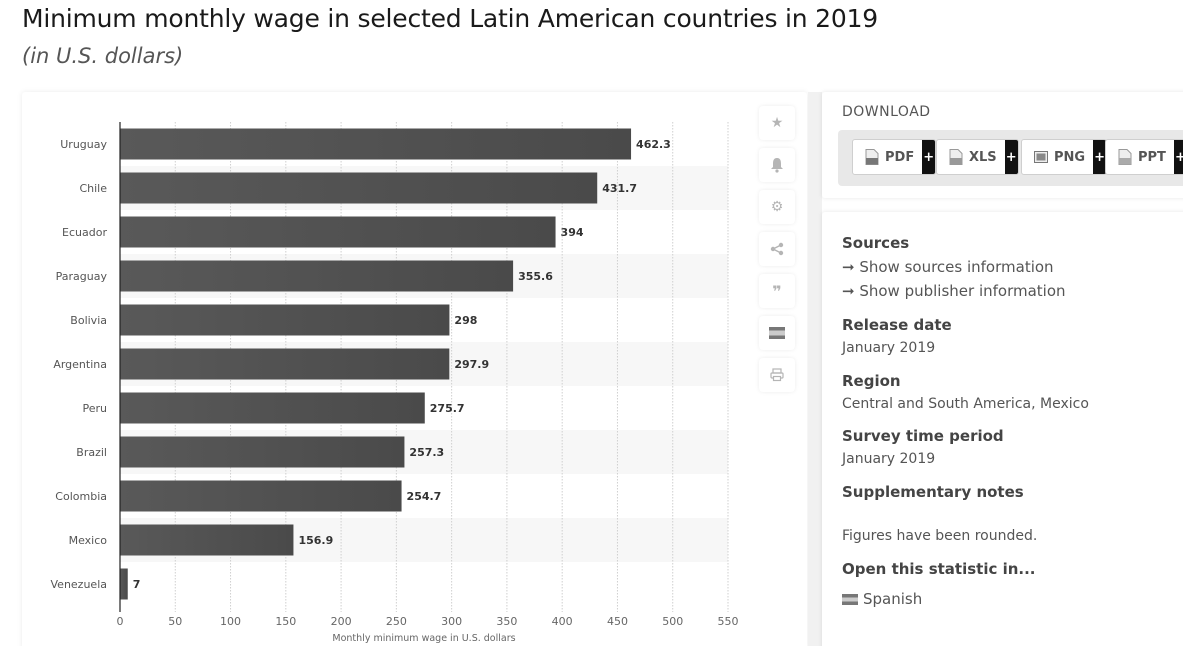  What do you see at coordinates (956, 157) in the screenshot?
I see `xls-file-icon` at bounding box center [956, 157].